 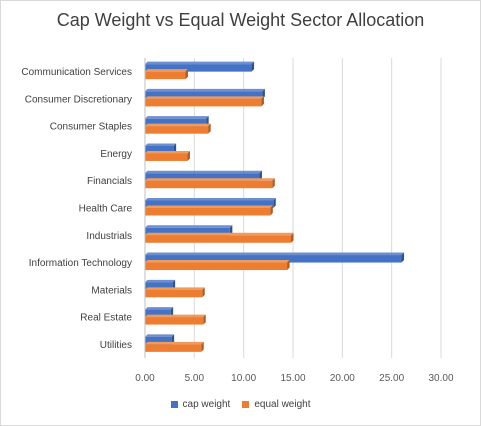 I want to click on chart-legend: cap weight equal weight, so click(x=240, y=404).